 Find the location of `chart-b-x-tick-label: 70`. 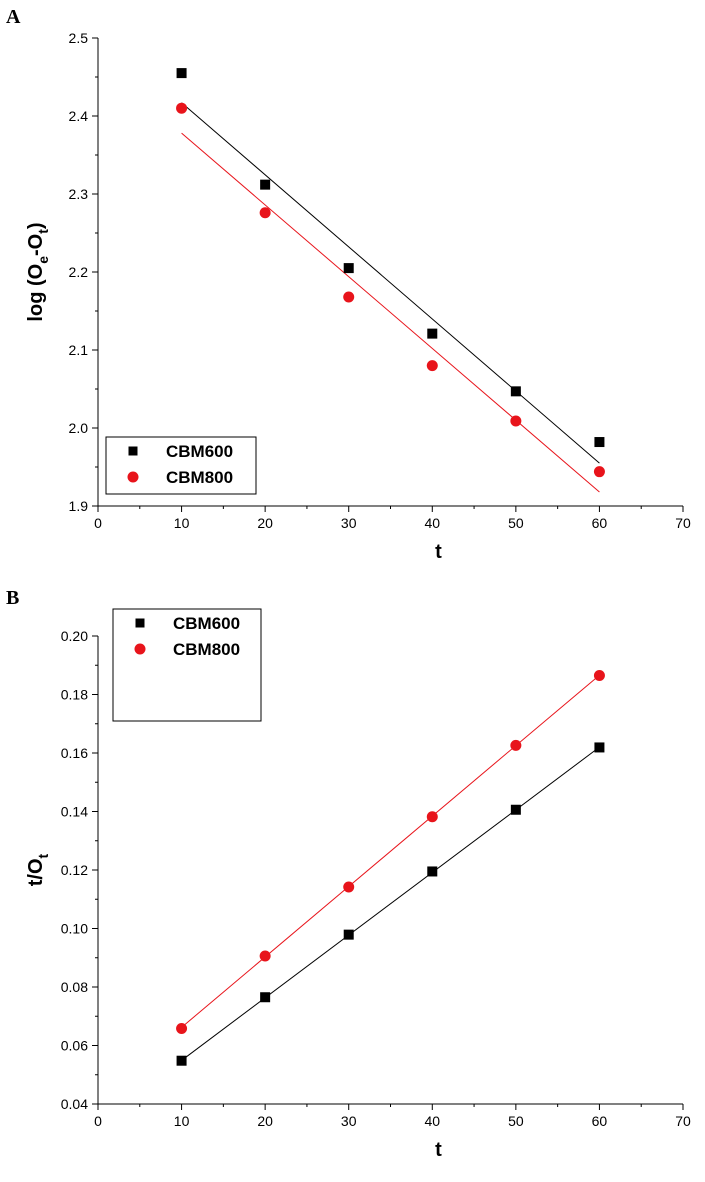

chart-b-x-tick-label: 70 is located at coordinates (683, 1121).